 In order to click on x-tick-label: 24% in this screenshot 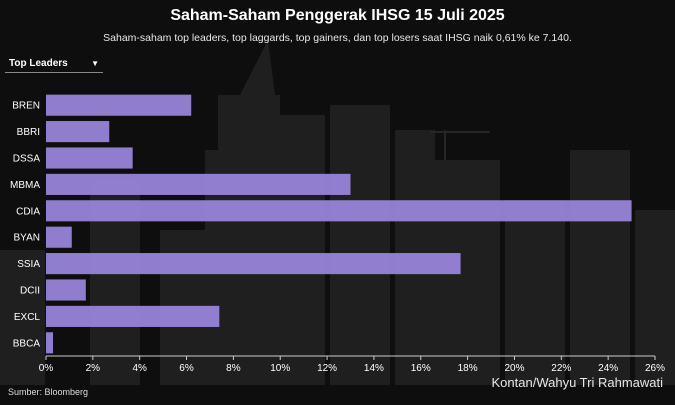, I will do `click(608, 368)`.